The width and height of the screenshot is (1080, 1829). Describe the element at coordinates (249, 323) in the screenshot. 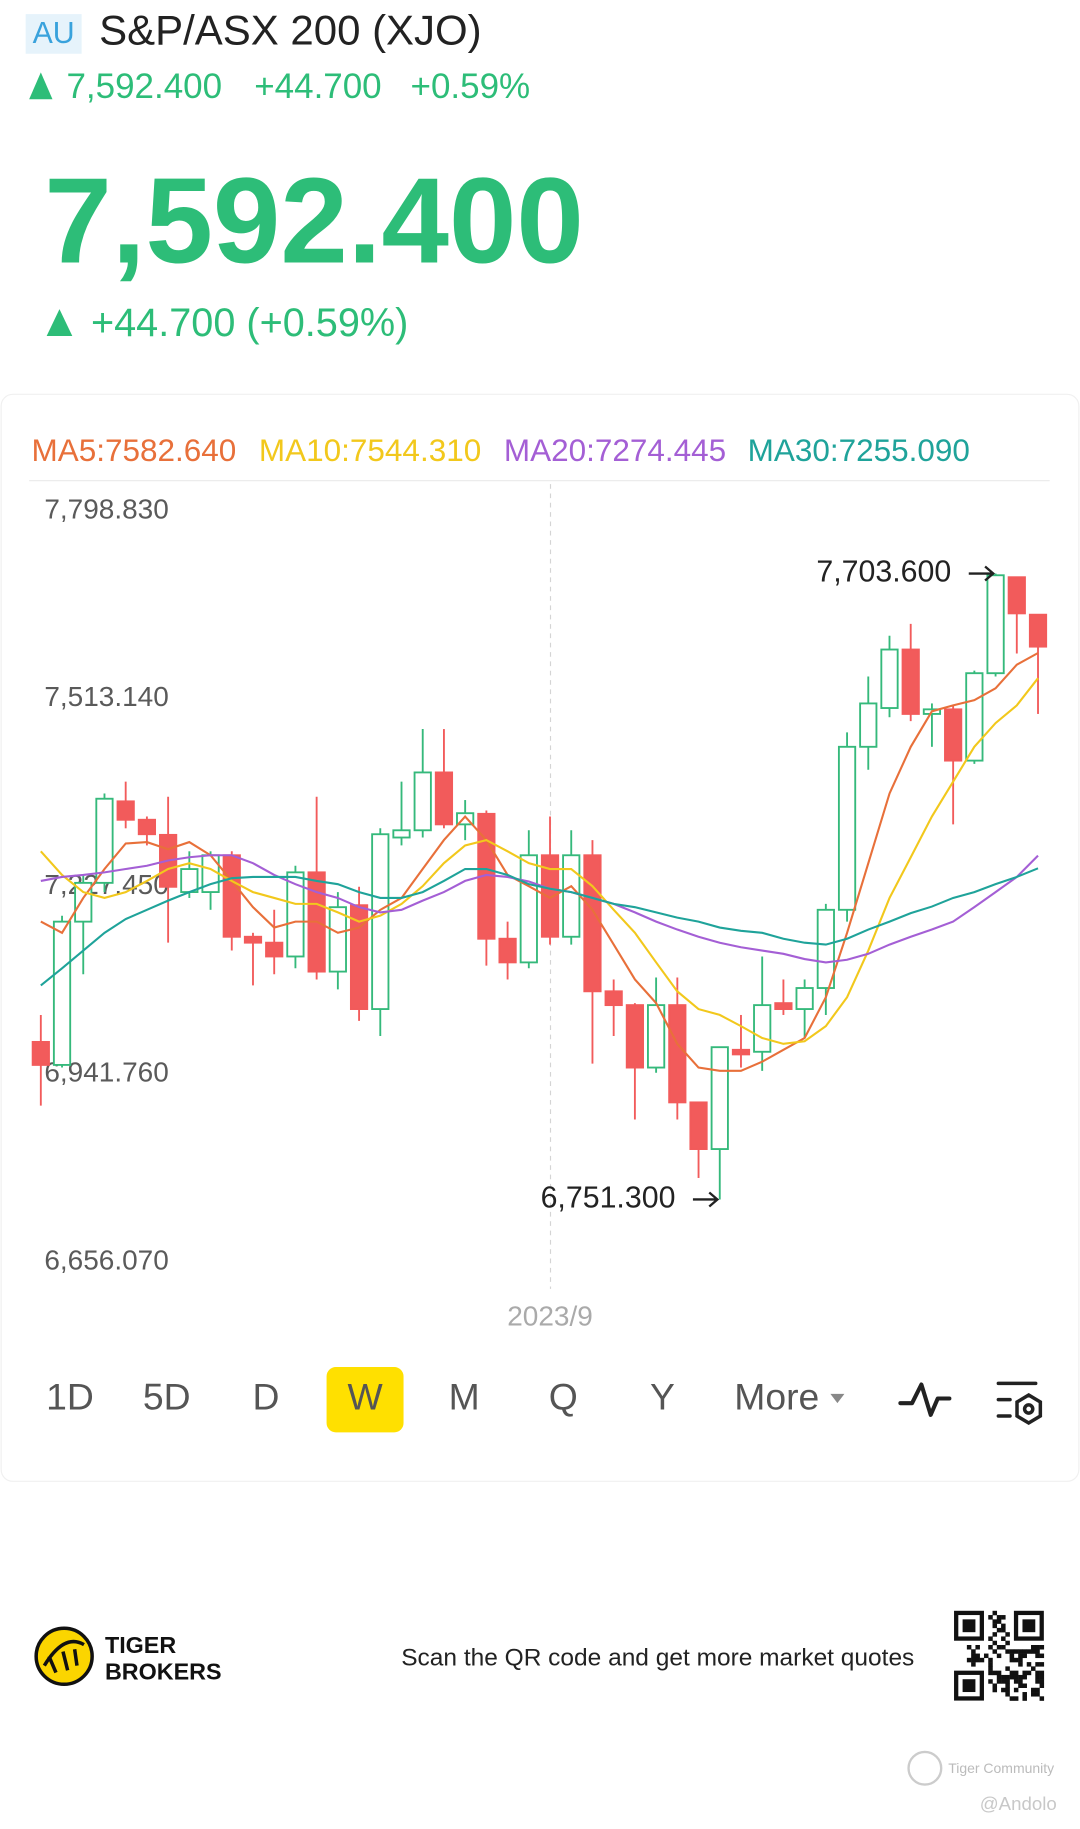

I see `change-big: +44.700 (+0.59%)` at that location.